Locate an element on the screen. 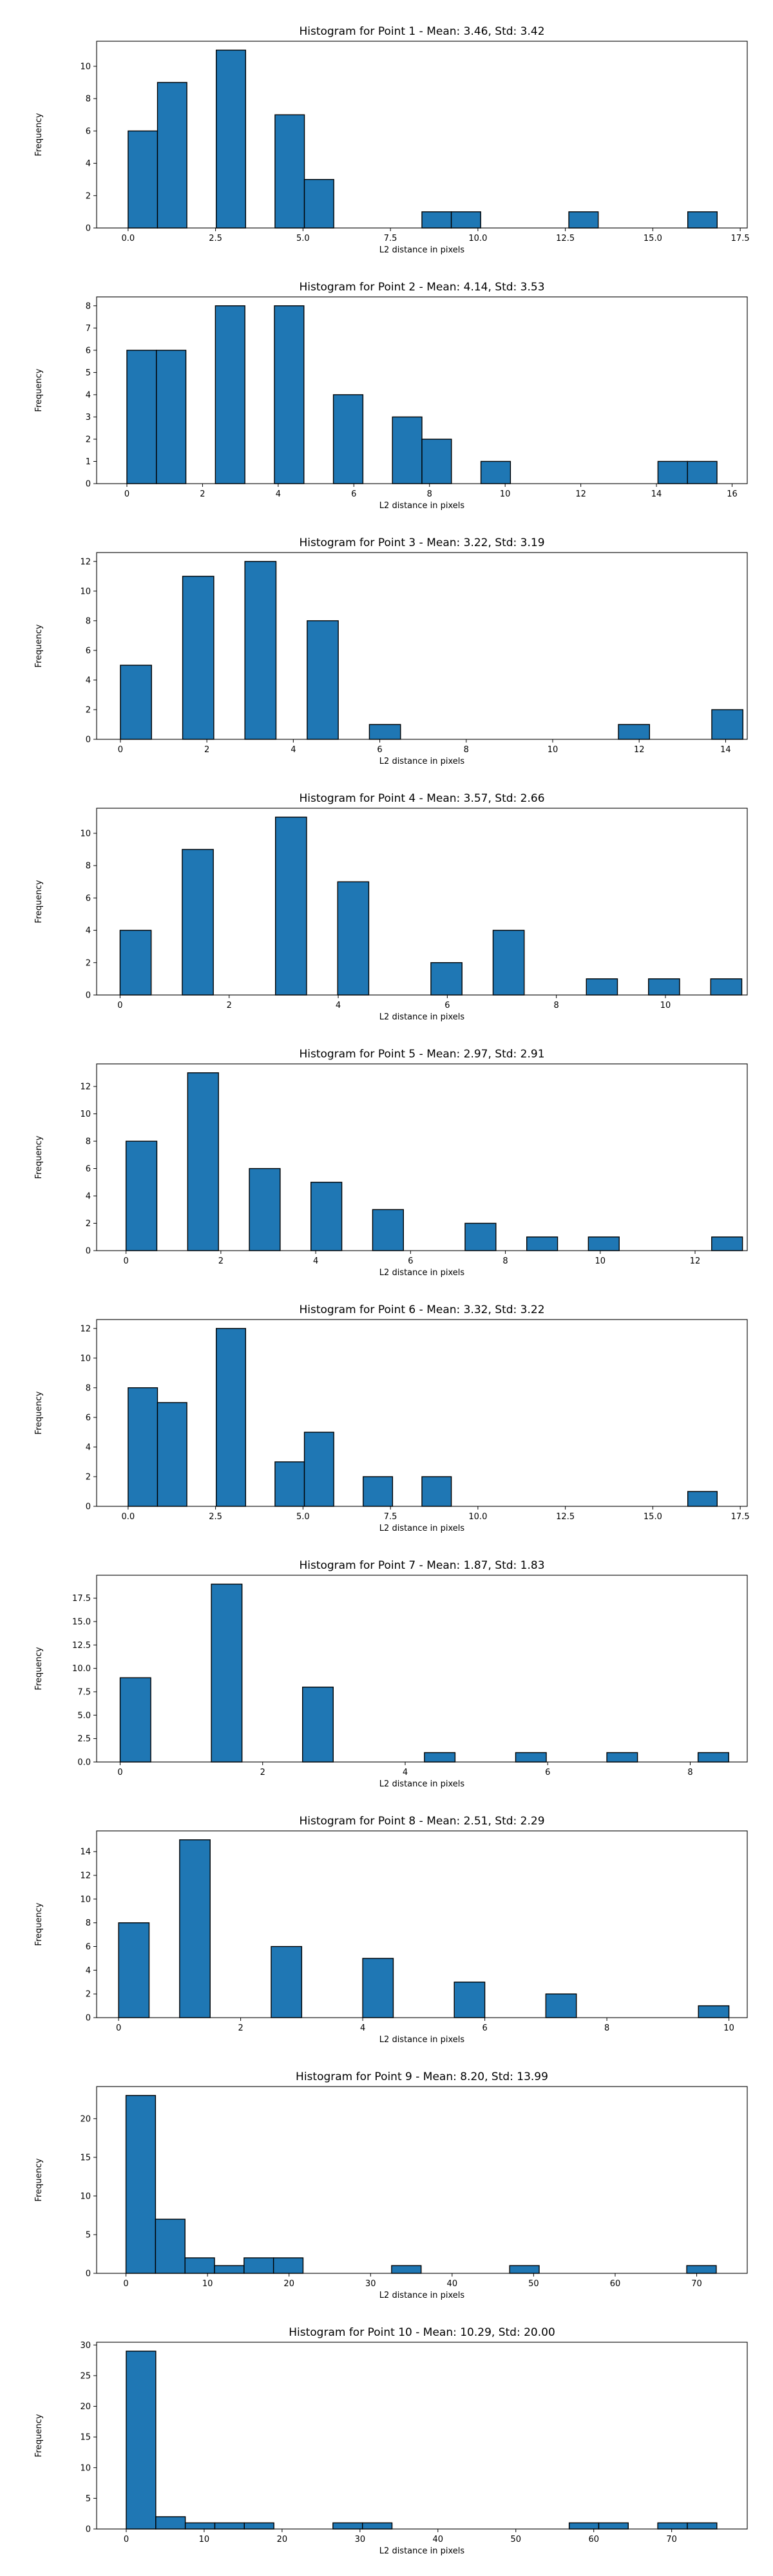 Image resolution: width=773 pixels, height=2576 pixels. x-tick-label: 30 is located at coordinates (370, 2284).